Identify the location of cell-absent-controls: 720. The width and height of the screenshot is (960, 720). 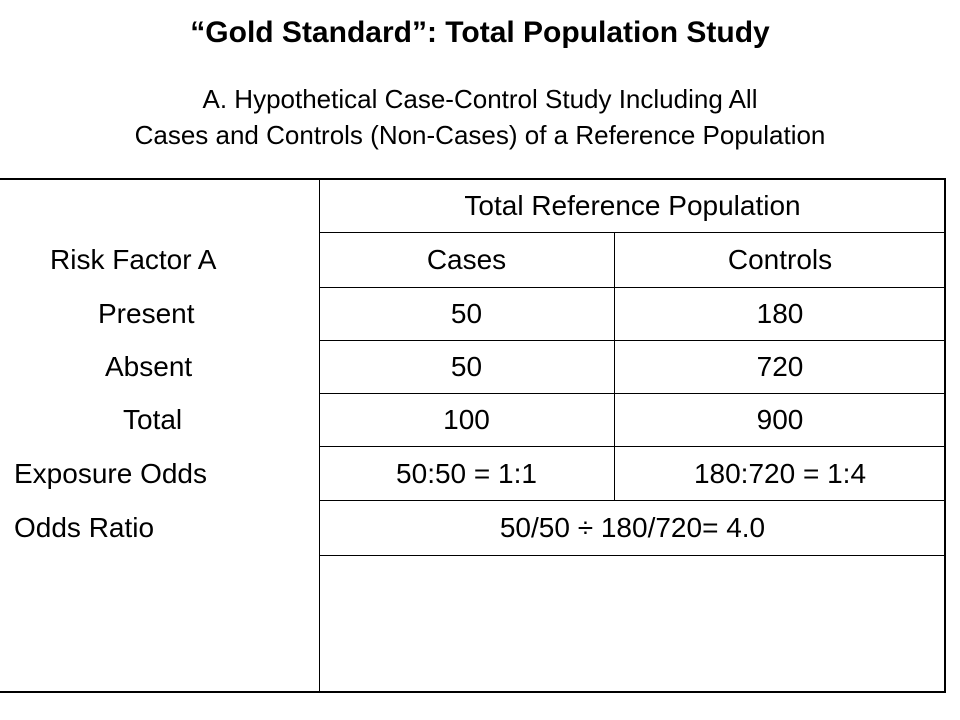
(780, 366).